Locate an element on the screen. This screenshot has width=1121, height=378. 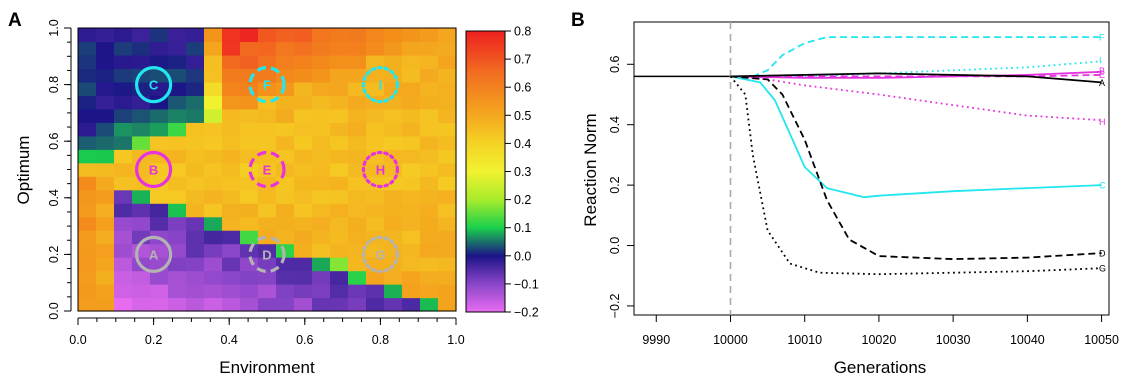
panel-a-label: A is located at coordinates (15, 20).